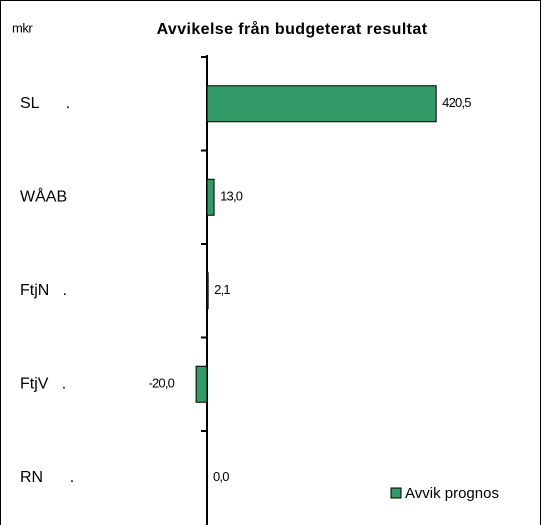  I want to click on data-label: 13,0, so click(231, 196).